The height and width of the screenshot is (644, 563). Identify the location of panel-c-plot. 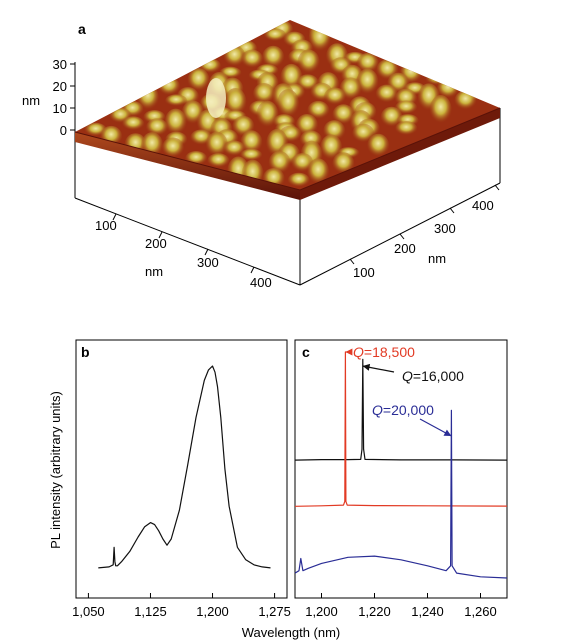
(401, 465).